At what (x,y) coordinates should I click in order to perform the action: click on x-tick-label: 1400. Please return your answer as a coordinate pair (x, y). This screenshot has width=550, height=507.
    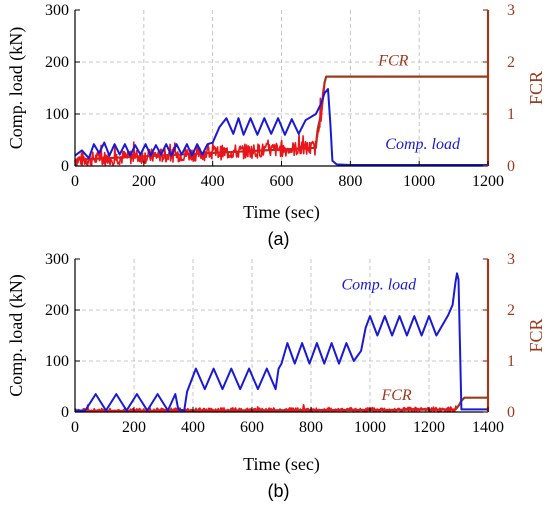
    Looking at the image, I should click on (488, 427).